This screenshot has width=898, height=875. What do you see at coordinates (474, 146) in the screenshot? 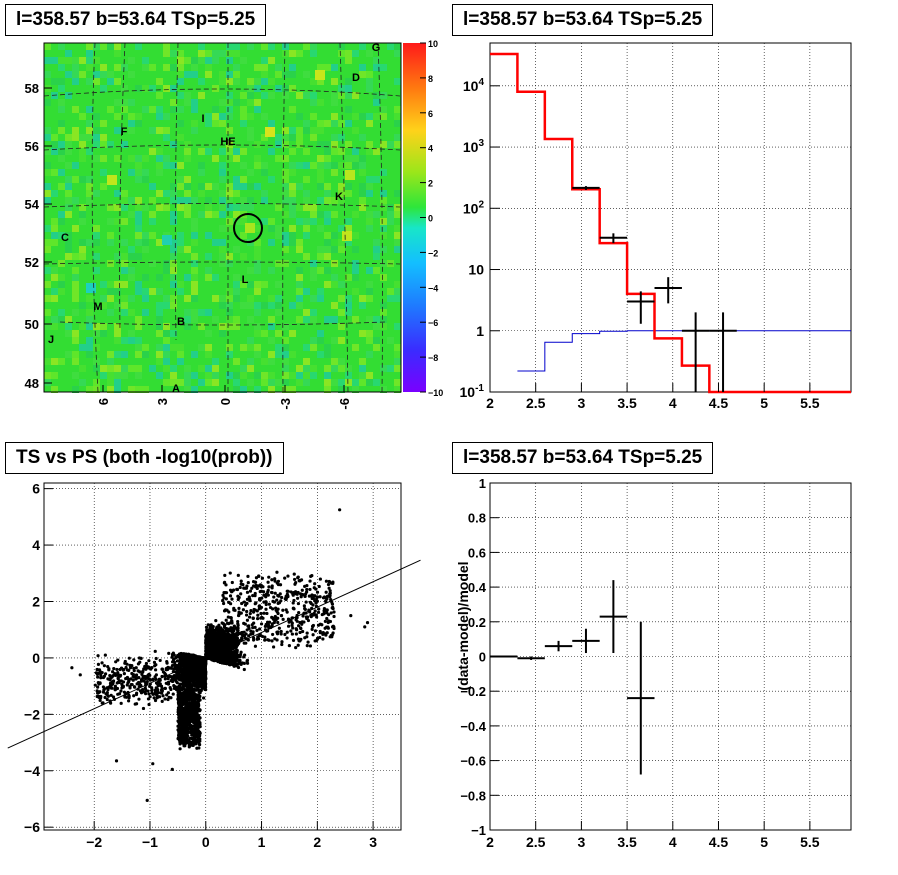
I see `spectrum-y-tick-label: 10³` at bounding box center [474, 146].